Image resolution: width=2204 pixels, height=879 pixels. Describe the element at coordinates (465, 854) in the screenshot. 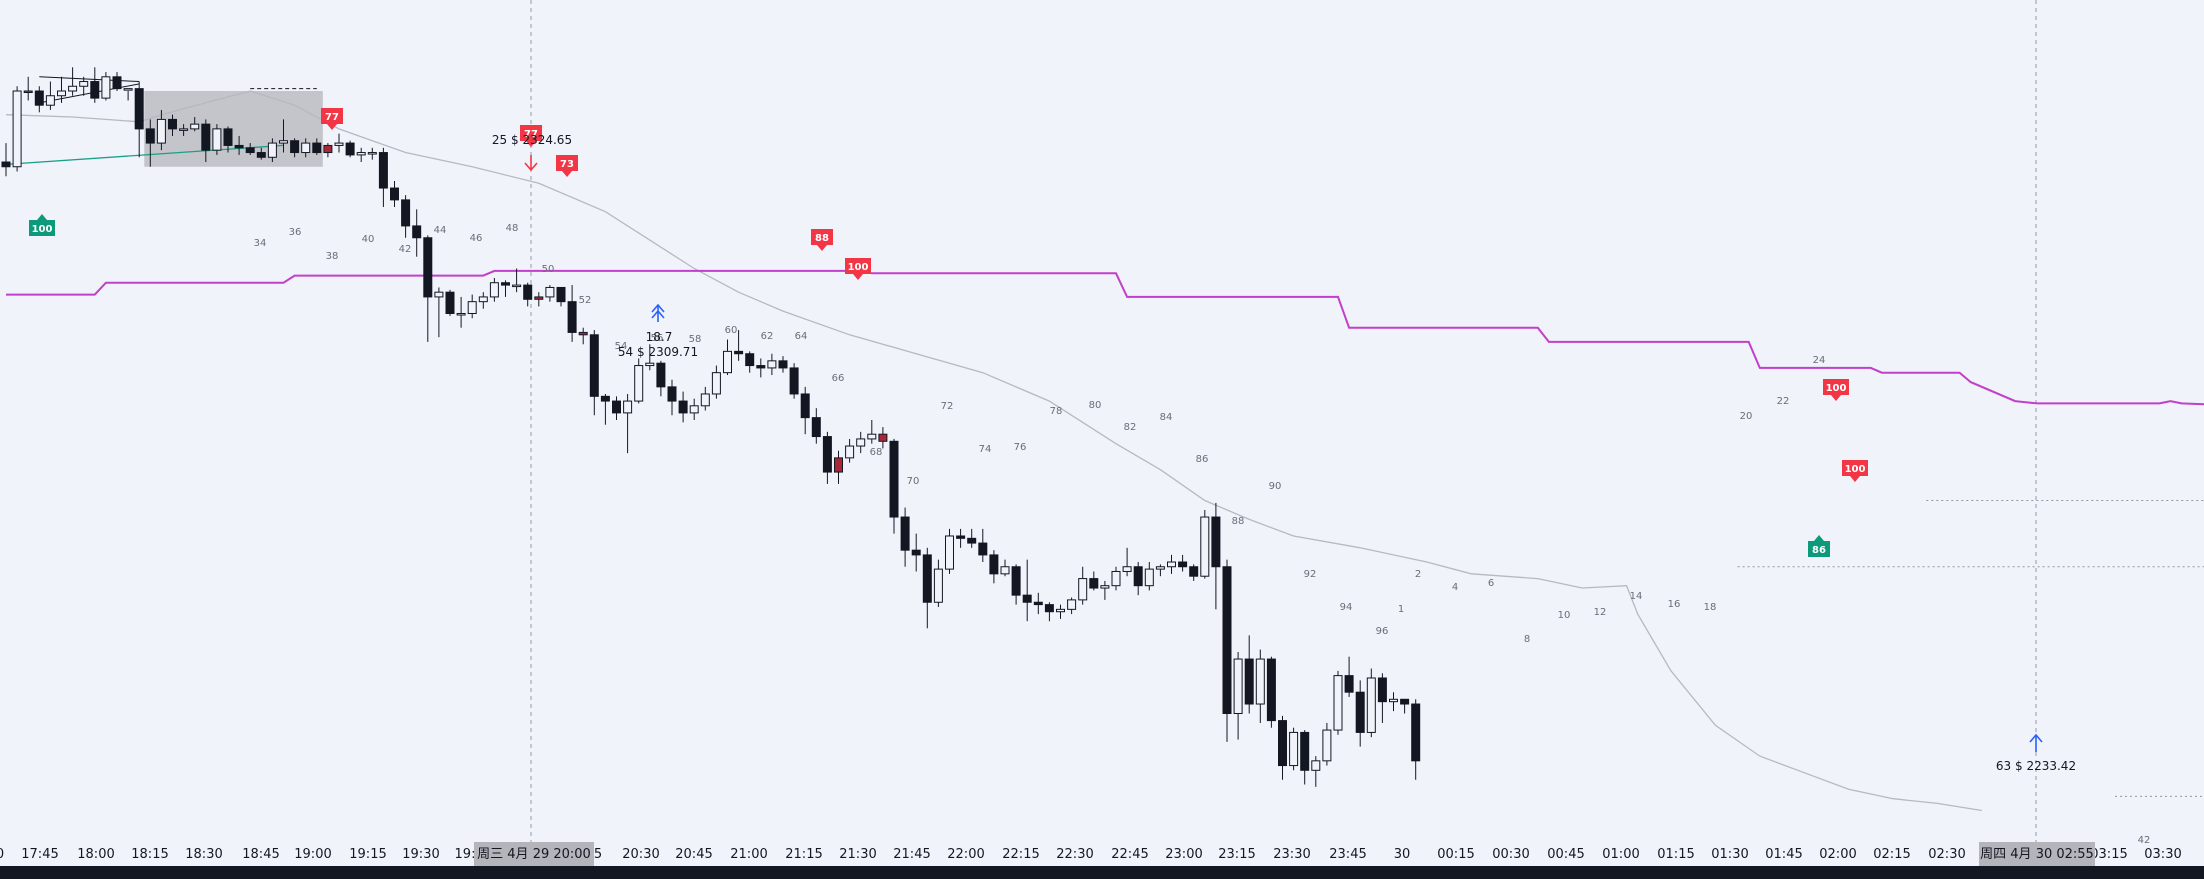

I see `time-tick: 19:` at that location.